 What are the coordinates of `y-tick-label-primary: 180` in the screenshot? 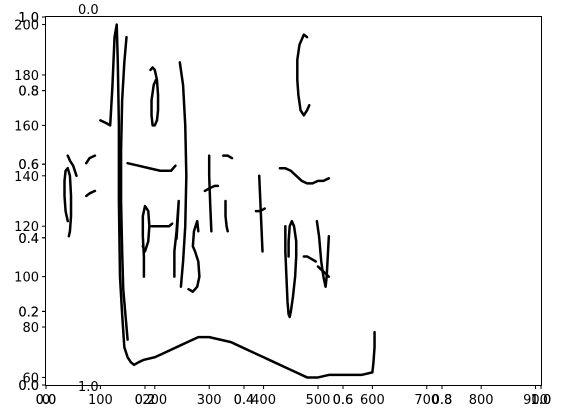 It's located at (26, 76).